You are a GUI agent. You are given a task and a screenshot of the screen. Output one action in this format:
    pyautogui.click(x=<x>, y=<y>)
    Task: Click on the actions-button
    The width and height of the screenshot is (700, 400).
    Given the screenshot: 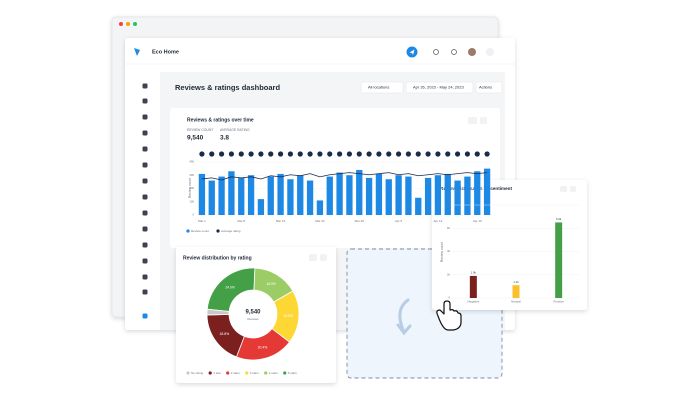 What is the action you would take?
    pyautogui.click(x=489, y=87)
    